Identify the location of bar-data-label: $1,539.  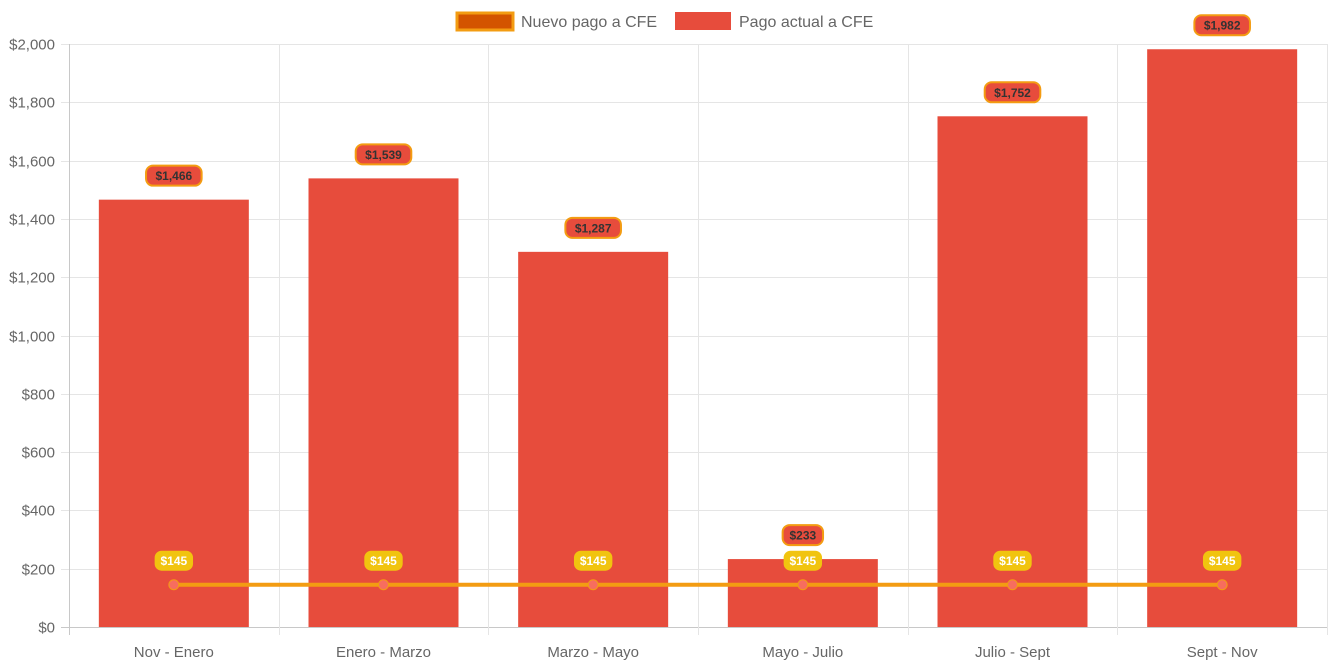
(383, 154).